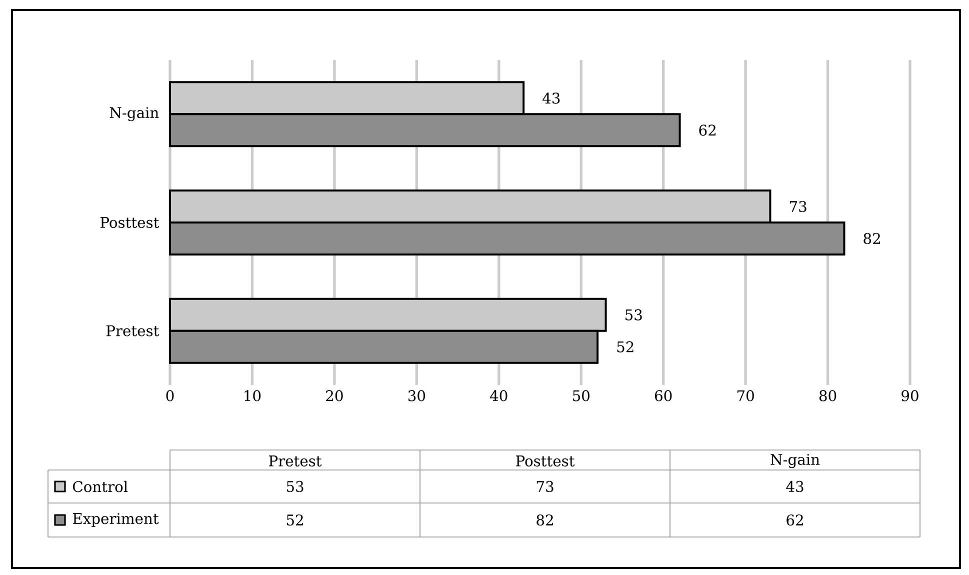 This screenshot has width=969, height=575. I want to click on x-tick-label: 80, so click(827, 396).